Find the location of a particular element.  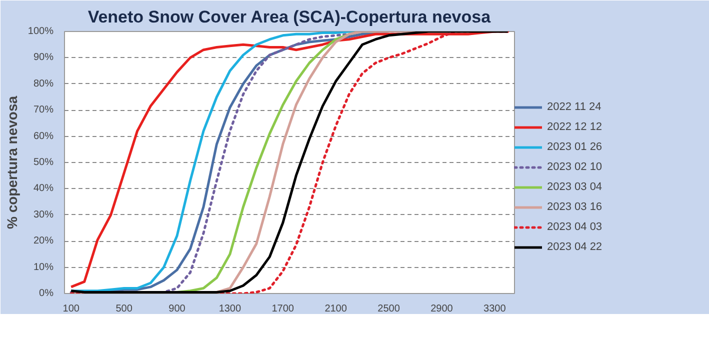

y-tick-label: 80% is located at coordinates (43, 84).